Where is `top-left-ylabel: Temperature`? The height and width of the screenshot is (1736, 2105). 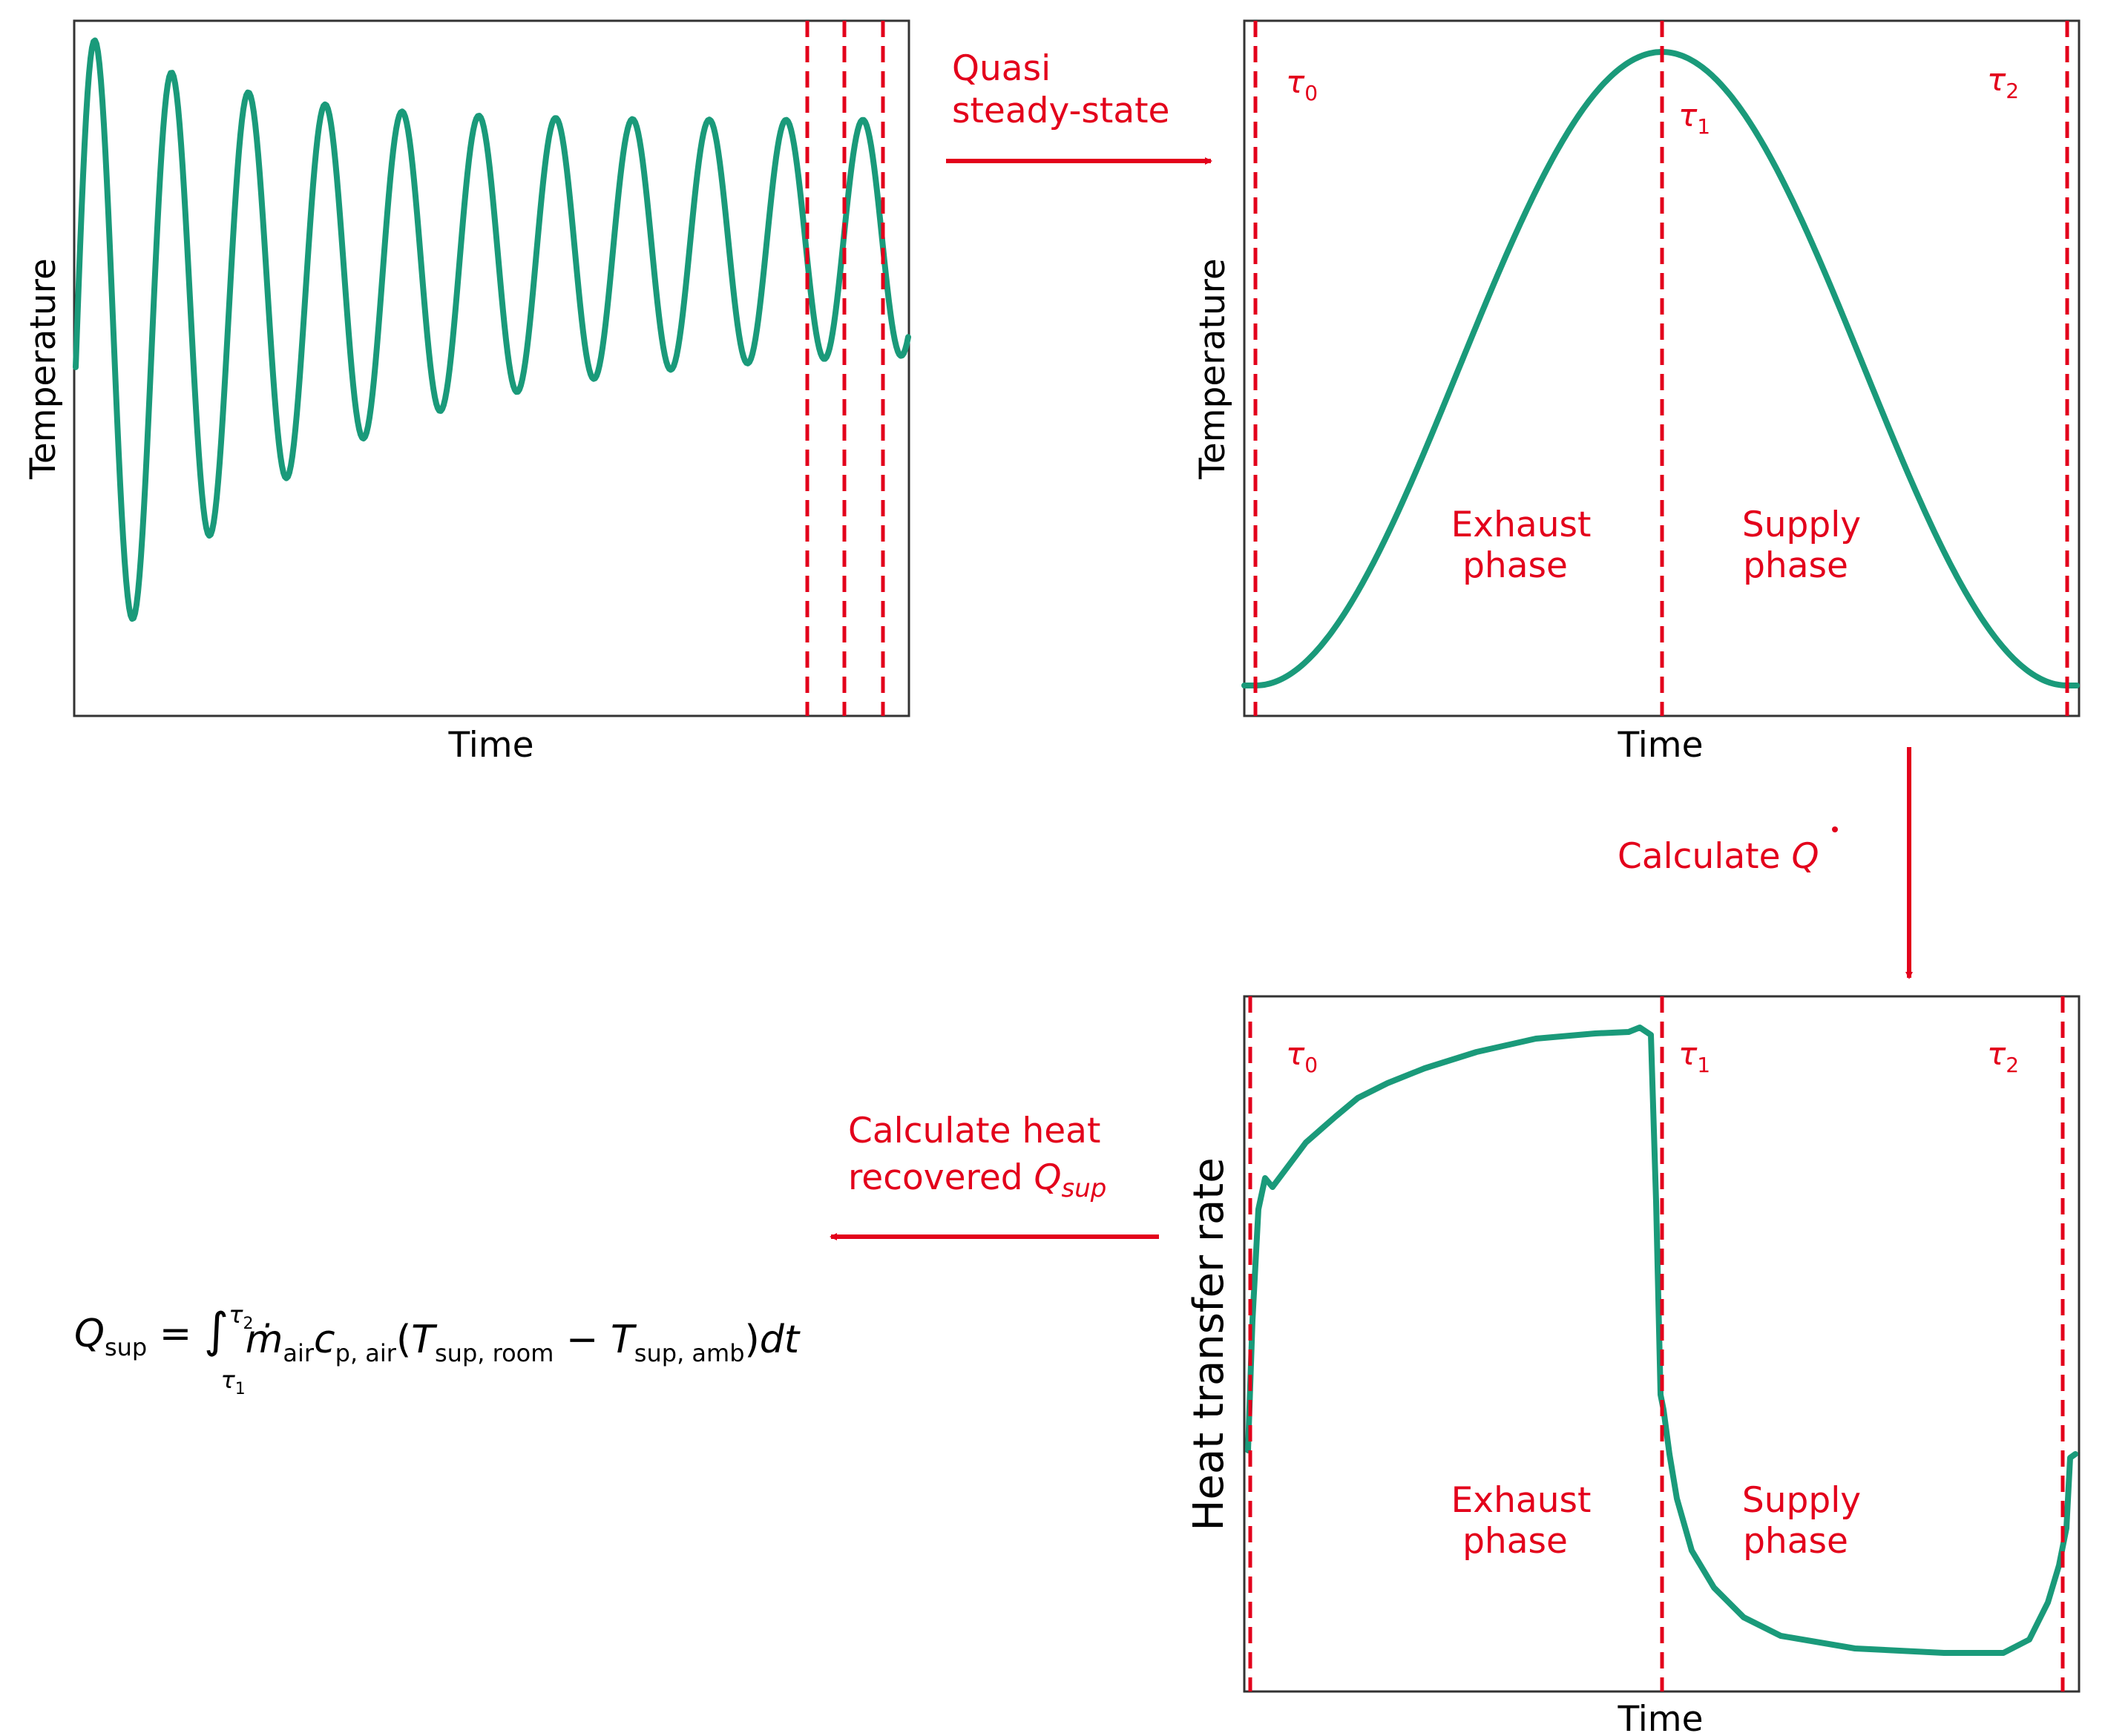 top-left-ylabel: Temperature is located at coordinates (43, 369).